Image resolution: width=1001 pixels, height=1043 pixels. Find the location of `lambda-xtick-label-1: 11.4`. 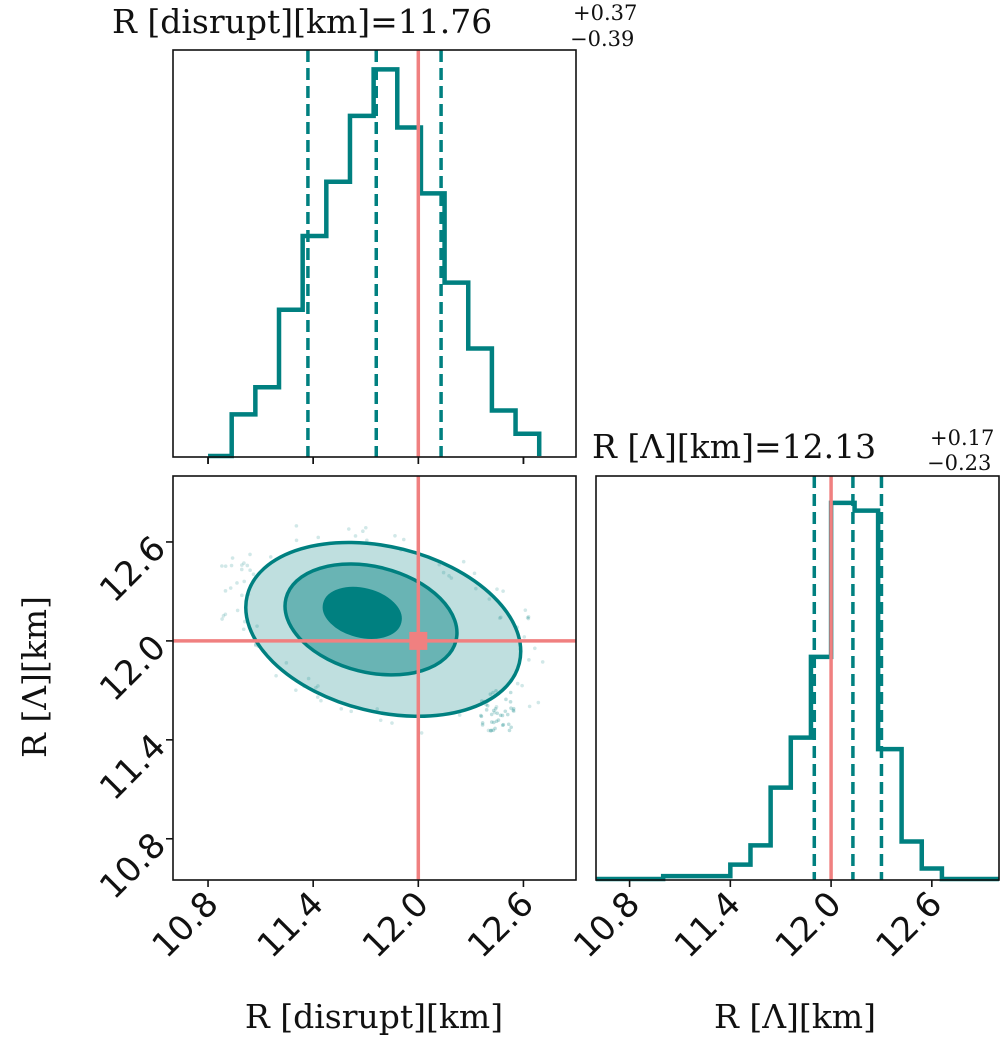

lambda-xtick-label-1: 11.4 is located at coordinates (708, 925).